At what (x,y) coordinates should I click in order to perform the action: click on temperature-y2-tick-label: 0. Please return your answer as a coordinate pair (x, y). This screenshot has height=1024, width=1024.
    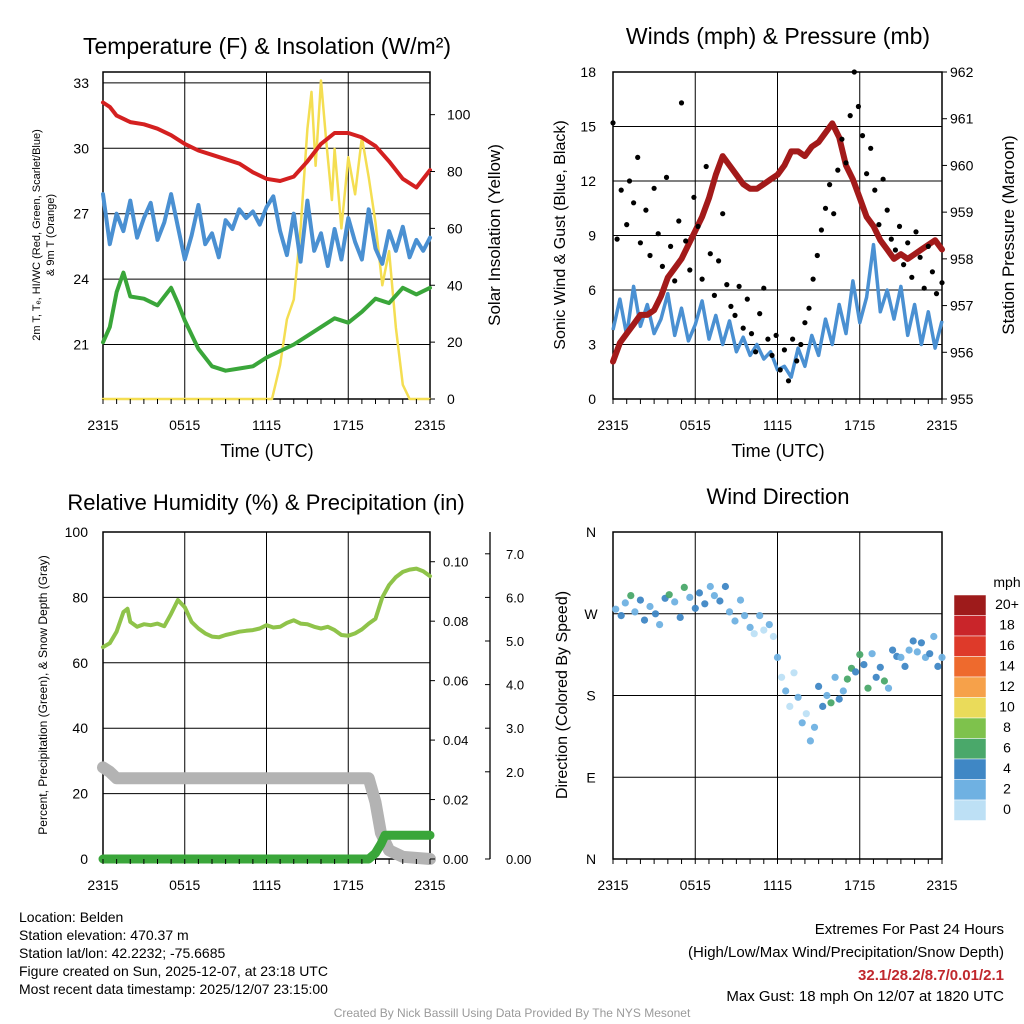
    Looking at the image, I should click on (451, 399).